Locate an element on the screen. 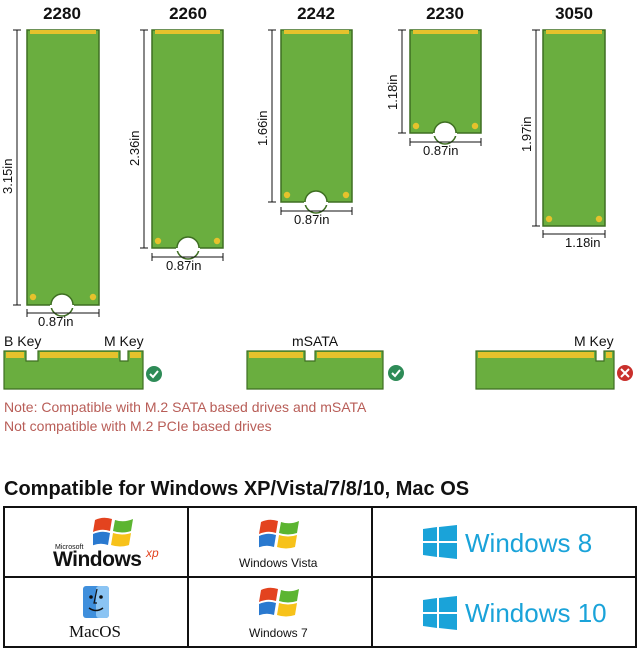  mac-name: MacOS is located at coordinates (95, 631).